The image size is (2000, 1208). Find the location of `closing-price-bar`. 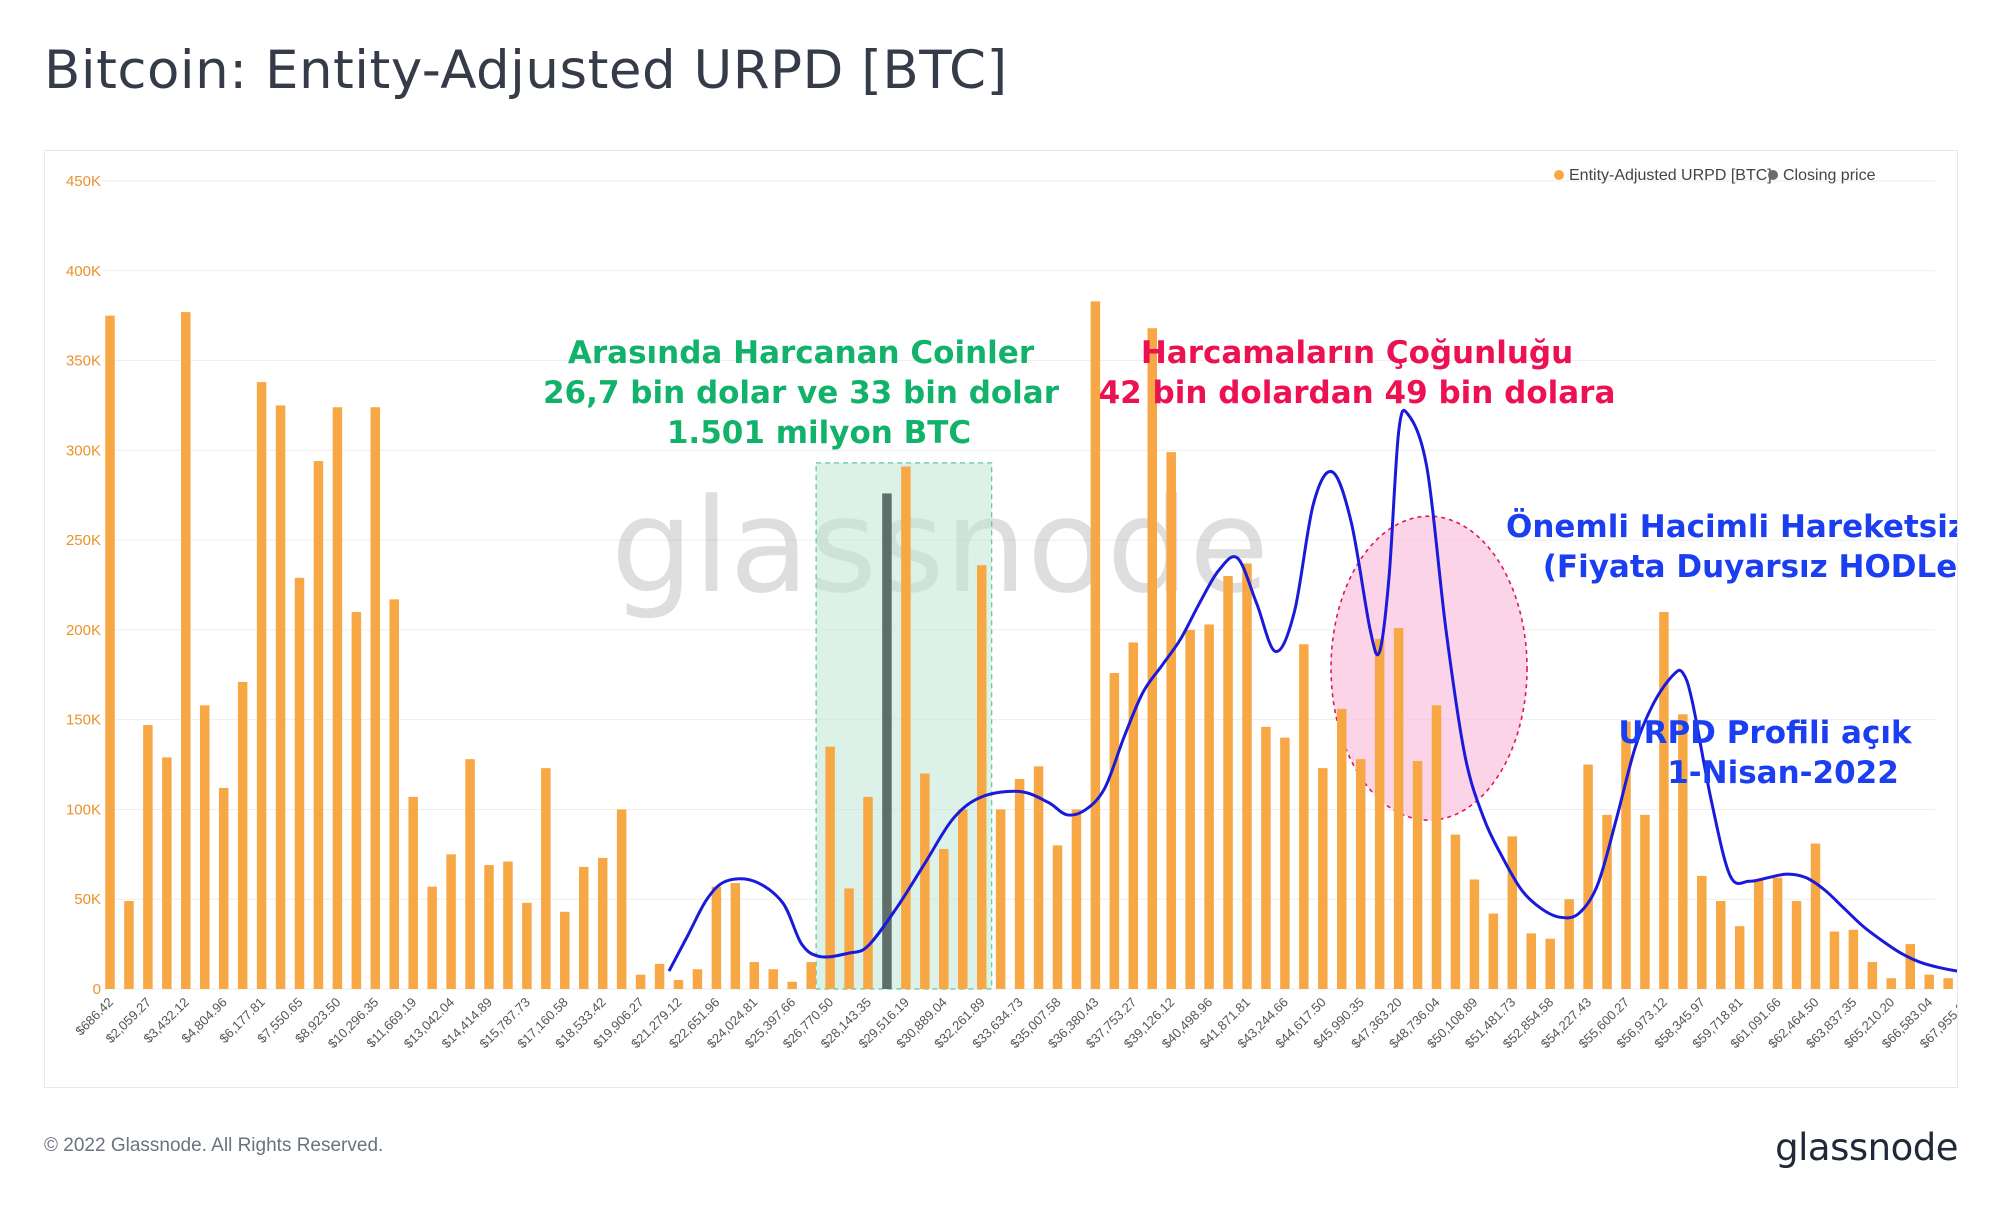

closing-price-bar is located at coordinates (887, 741).